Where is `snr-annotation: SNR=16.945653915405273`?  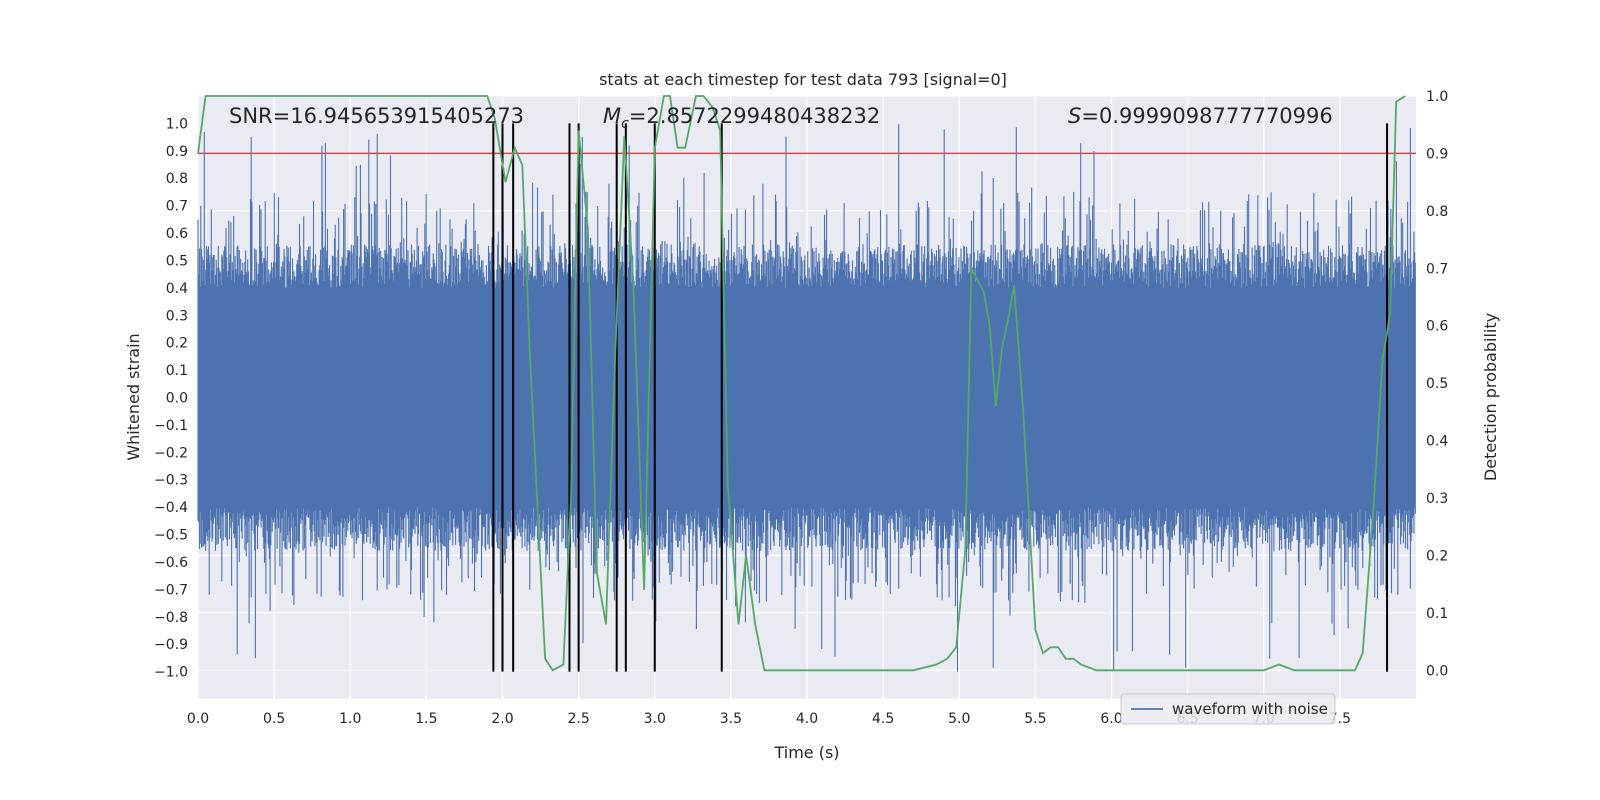
snr-annotation: SNR=16.945653915405273 is located at coordinates (376, 116).